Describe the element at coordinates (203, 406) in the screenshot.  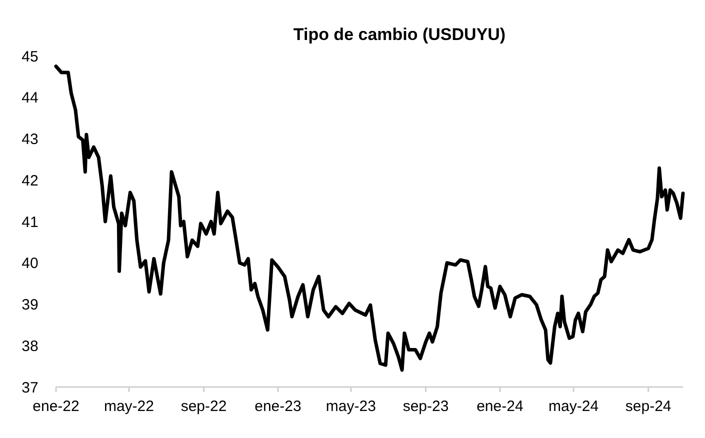
I see `x-tick-label: sep-22` at that location.